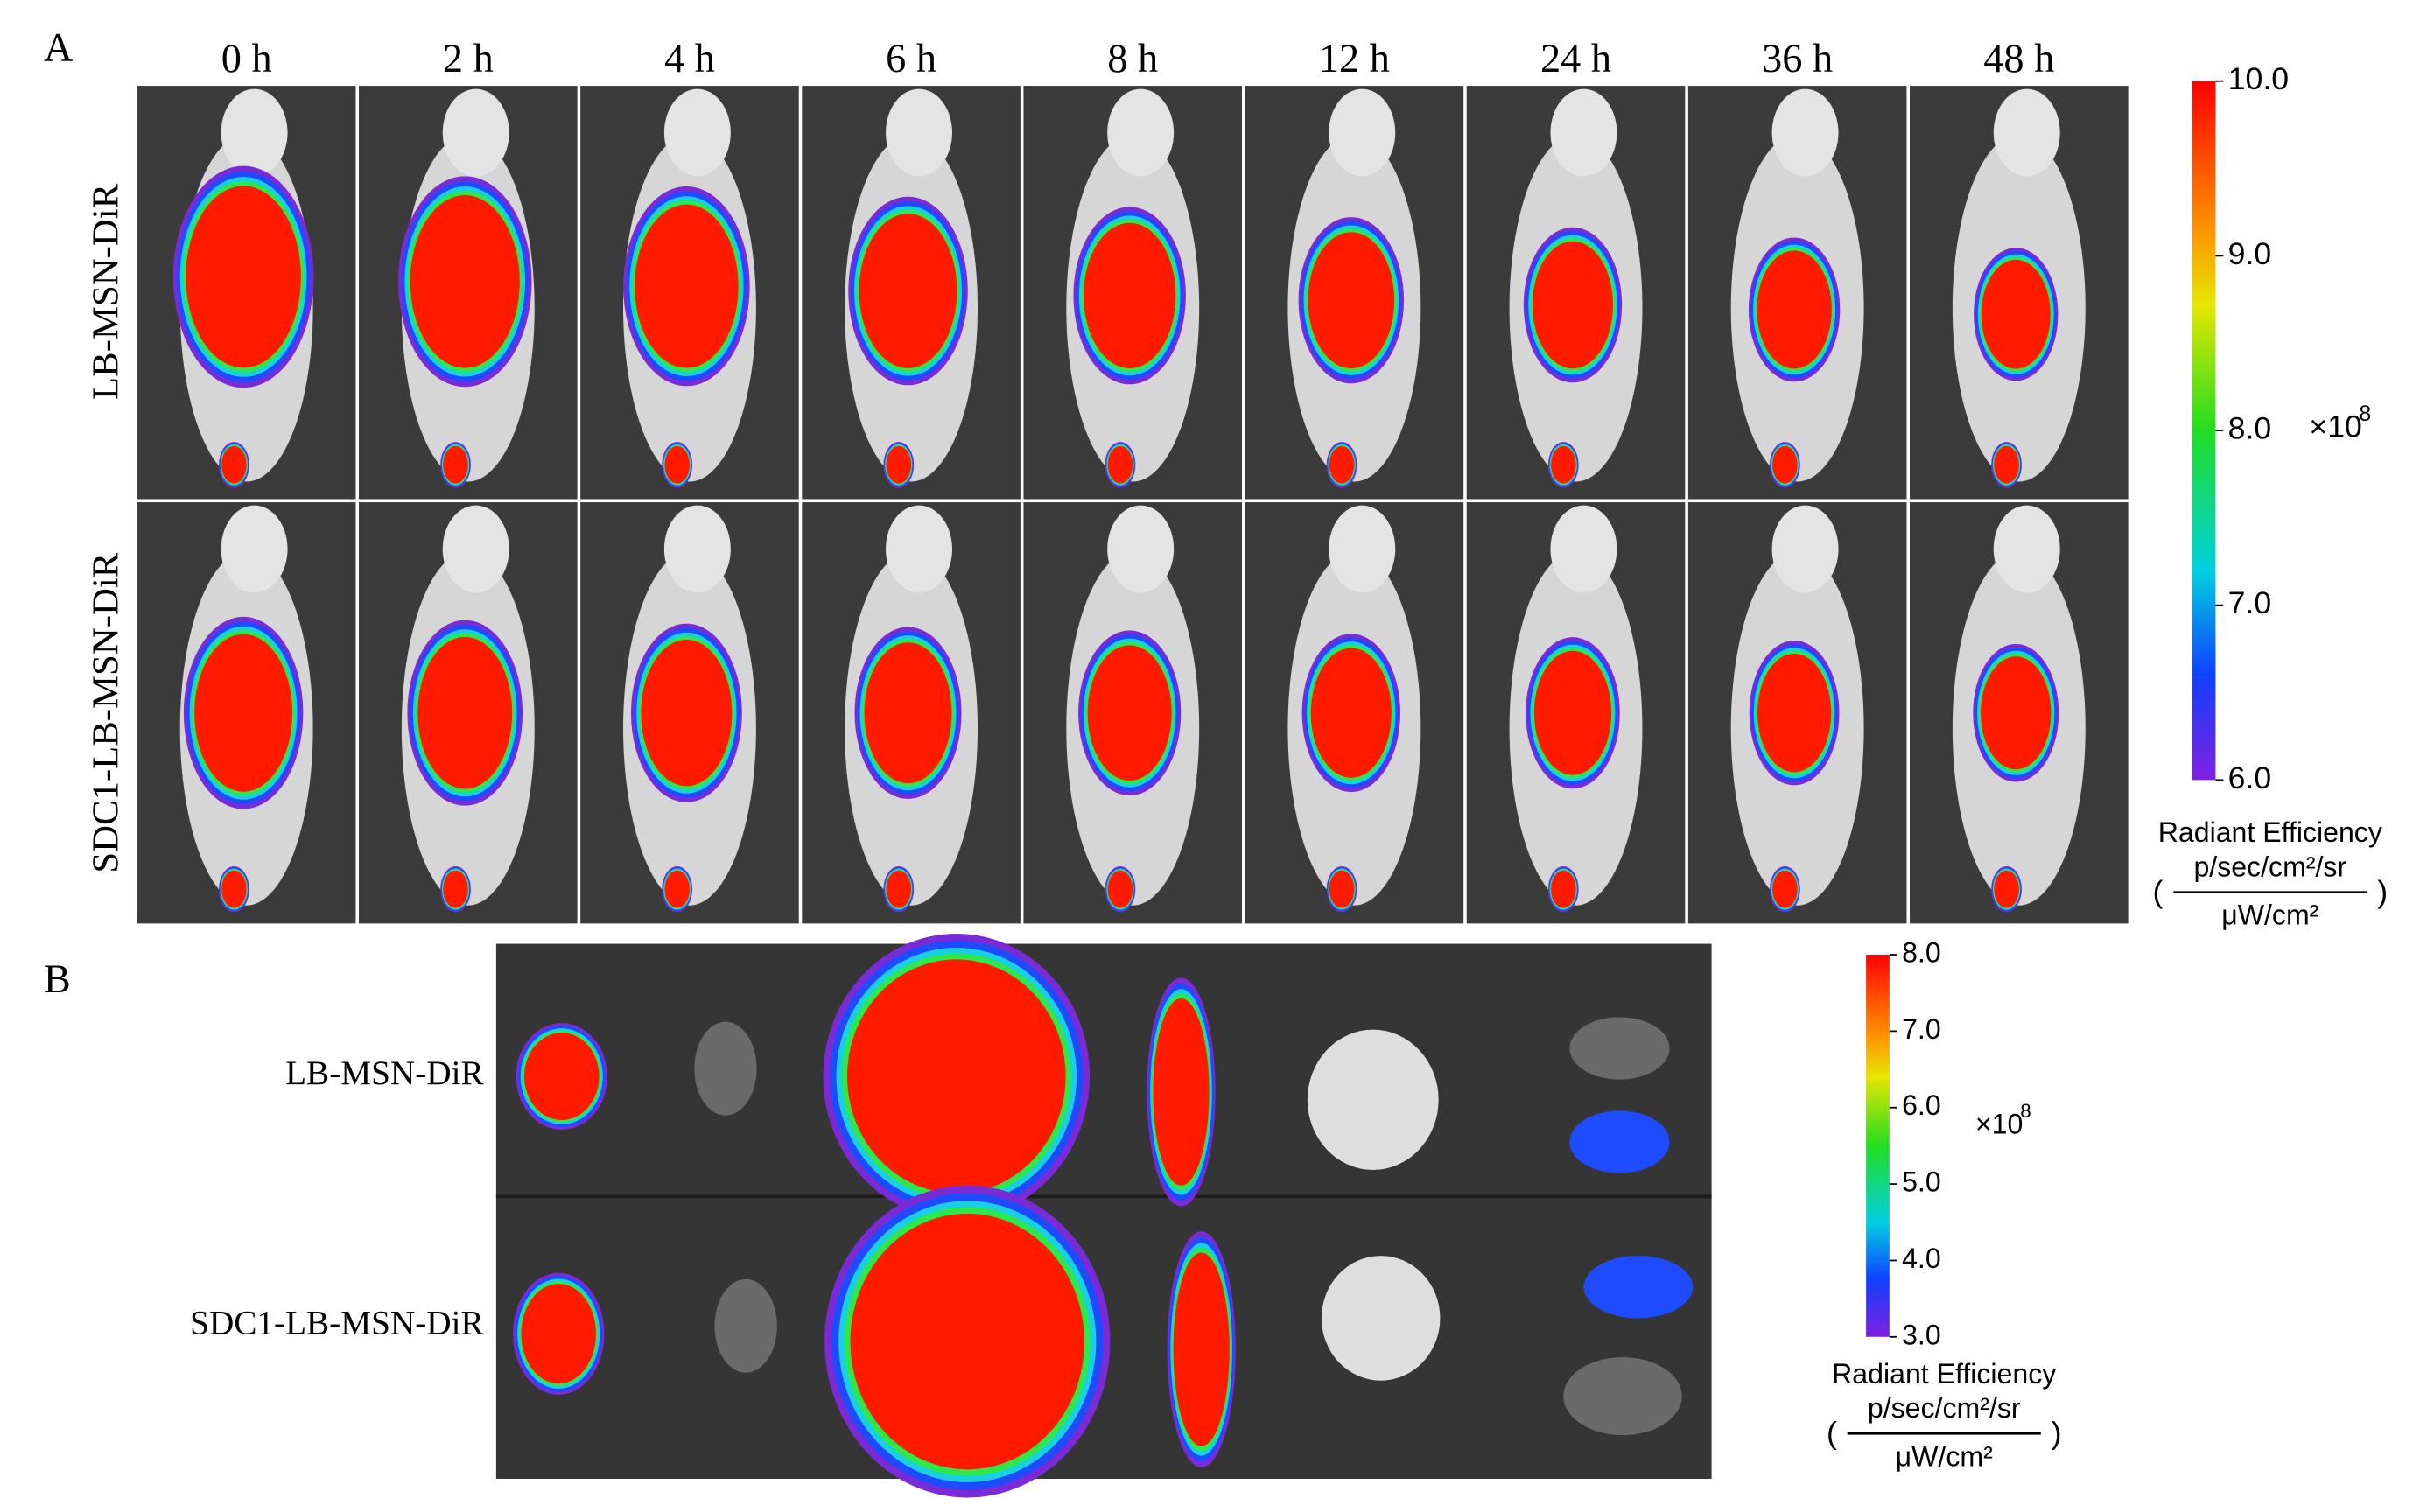  Describe the element at coordinates (468, 59) in the screenshot. I see `time-label: 2 h` at that location.